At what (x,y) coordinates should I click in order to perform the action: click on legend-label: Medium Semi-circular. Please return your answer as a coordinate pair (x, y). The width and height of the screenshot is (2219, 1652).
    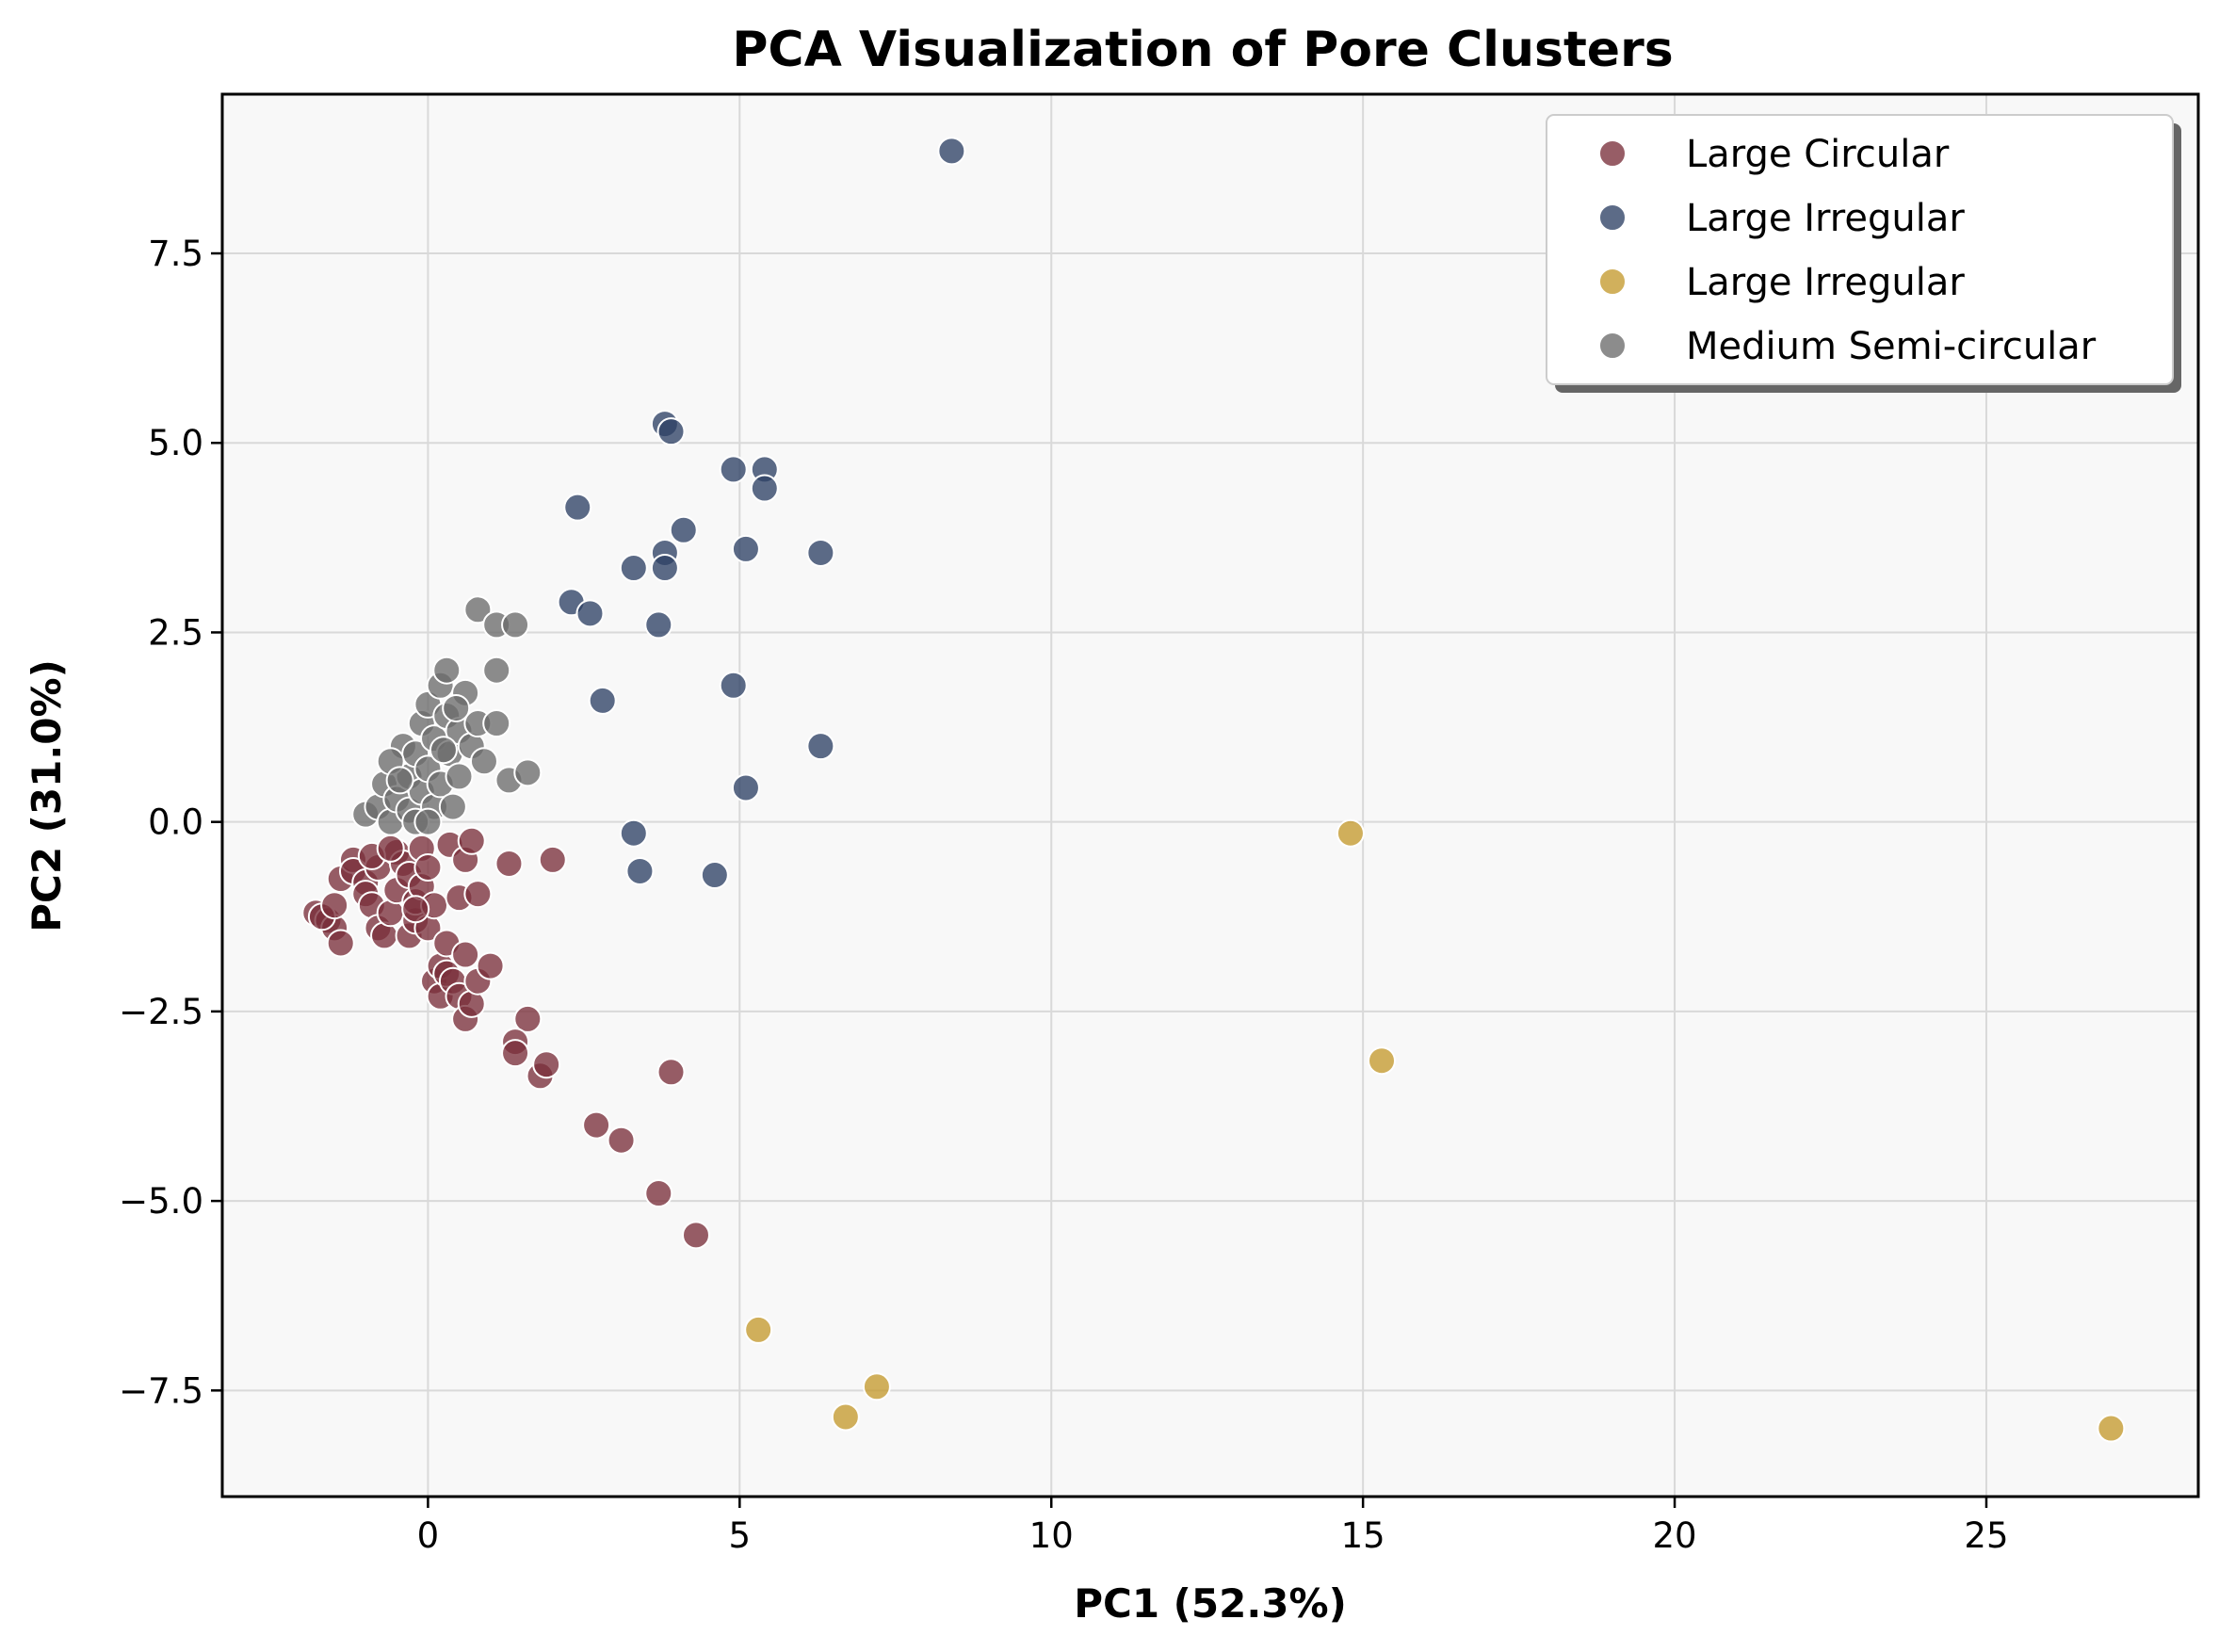
    Looking at the image, I should click on (1891, 347).